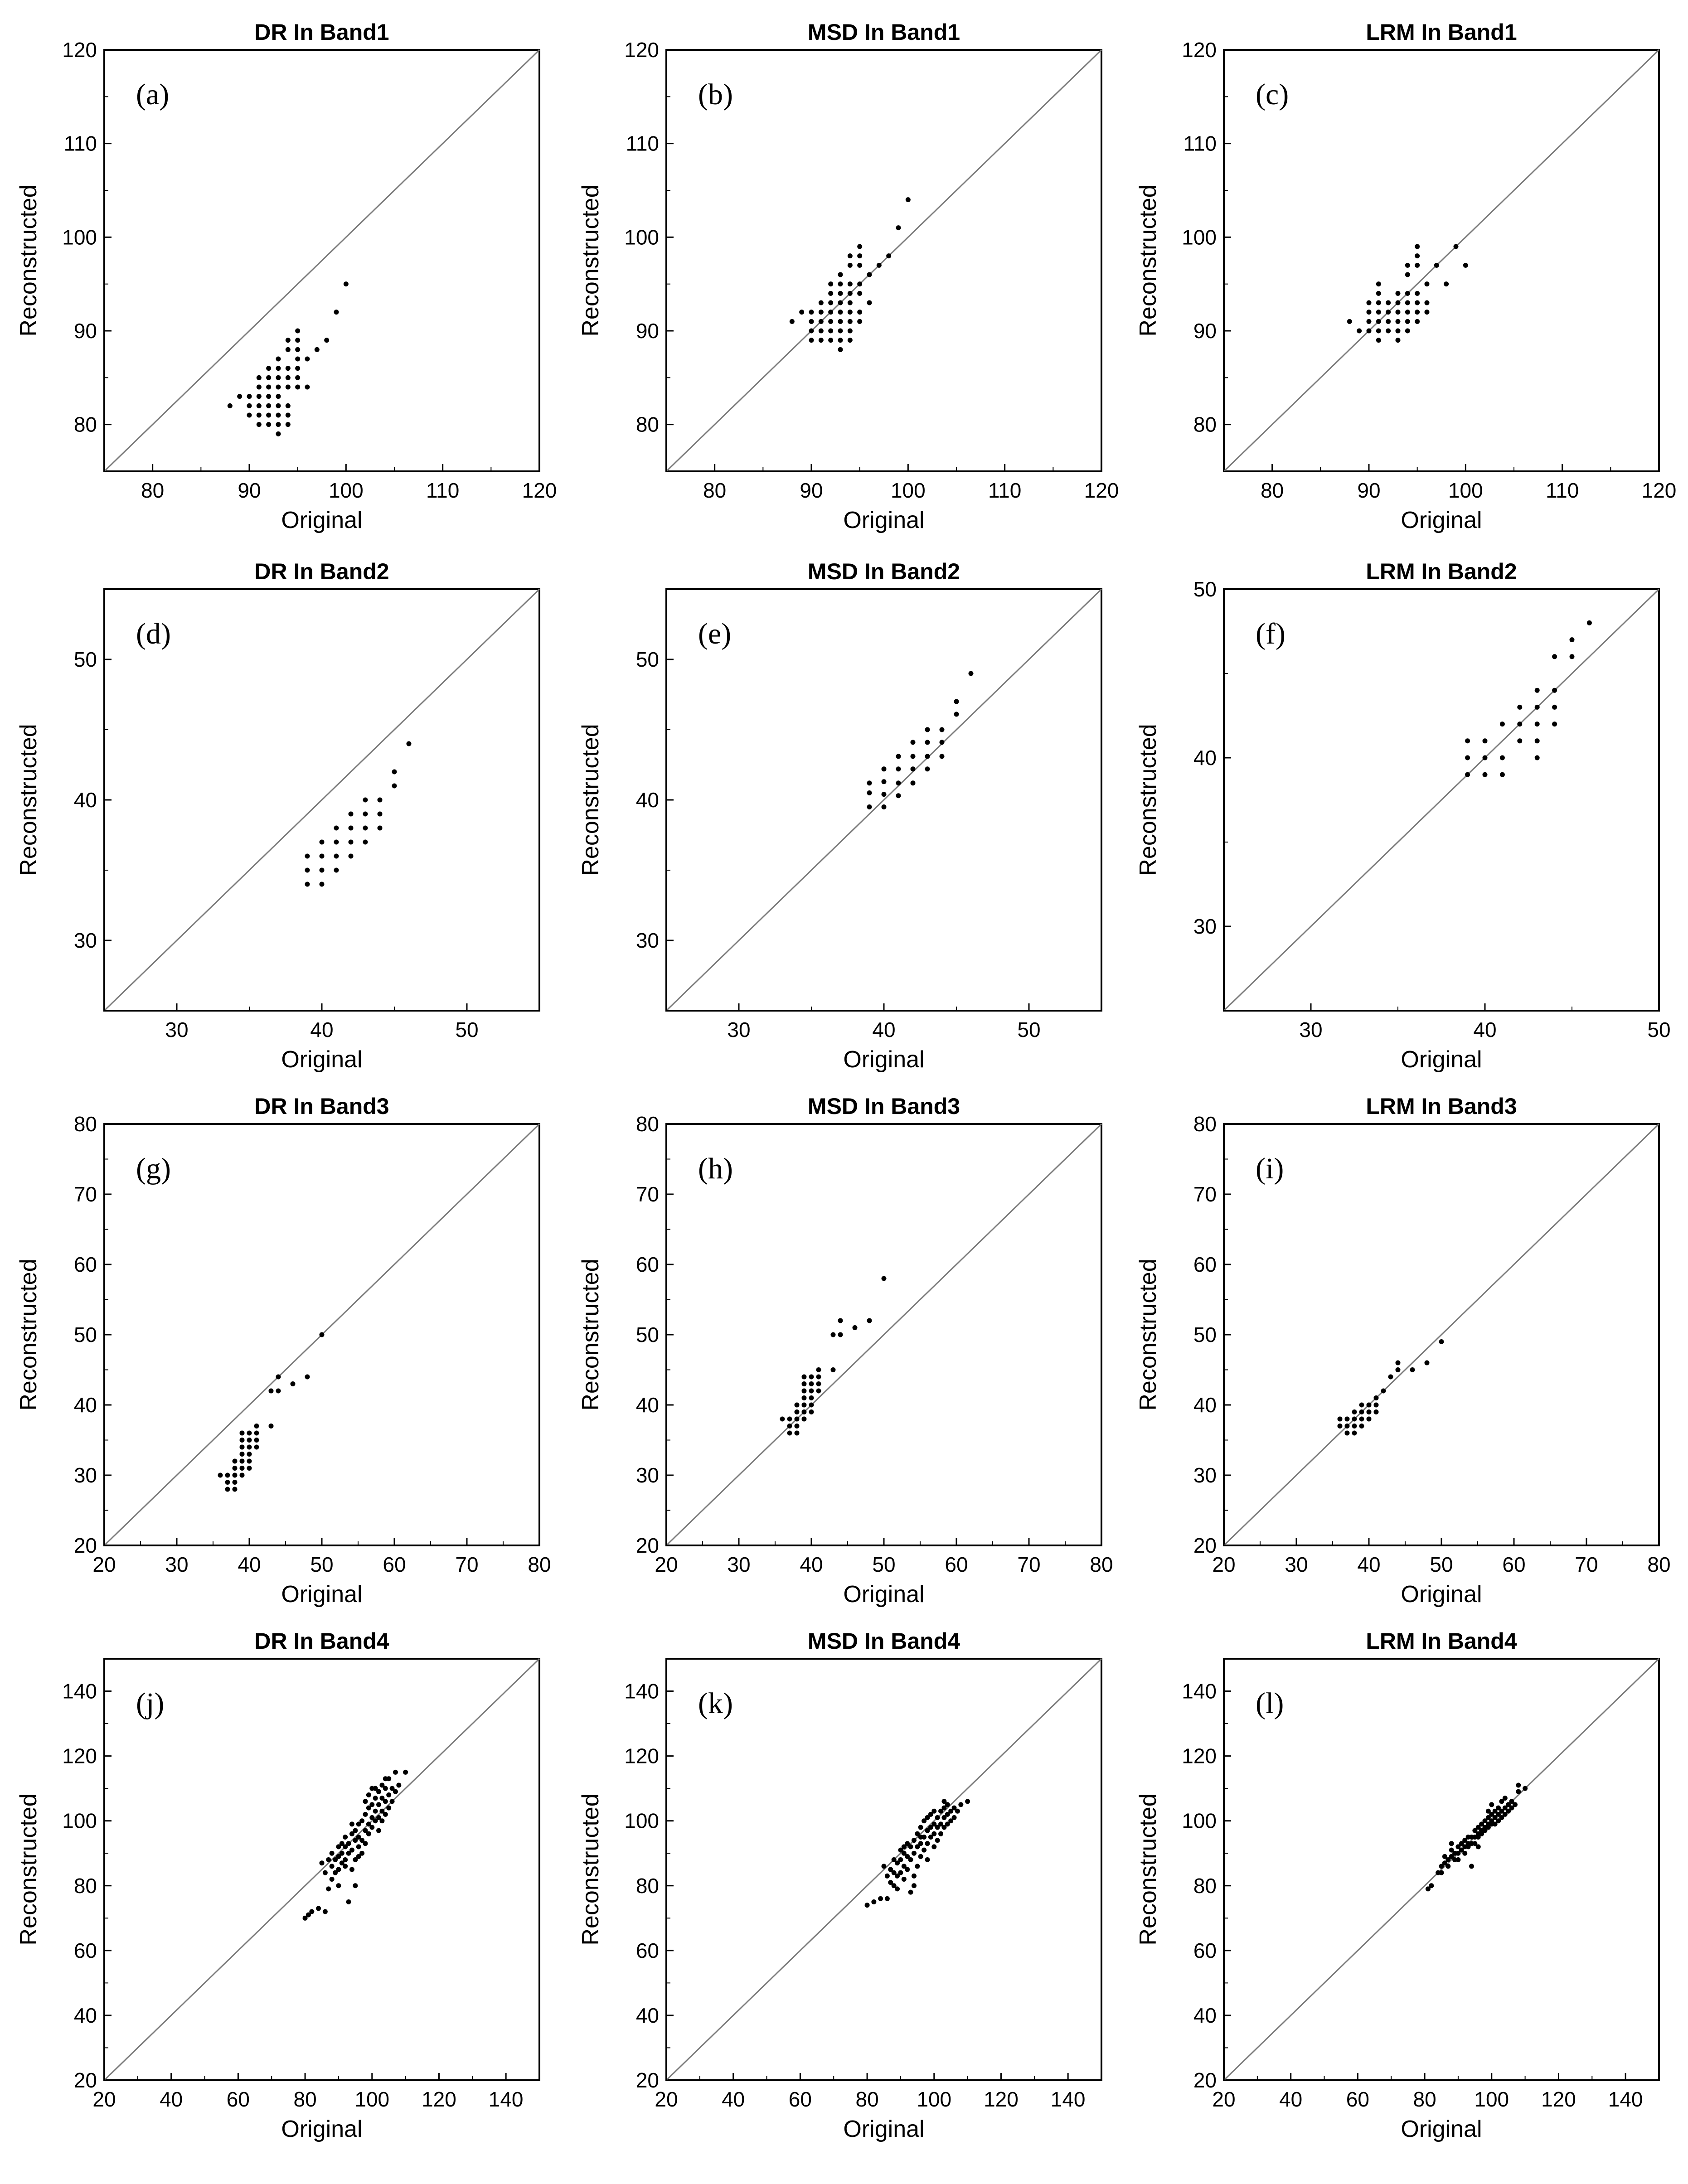 The image size is (1688, 2184). Describe the element at coordinates (590, 1869) in the screenshot. I see `y-axis-label: Reconstructed` at that location.